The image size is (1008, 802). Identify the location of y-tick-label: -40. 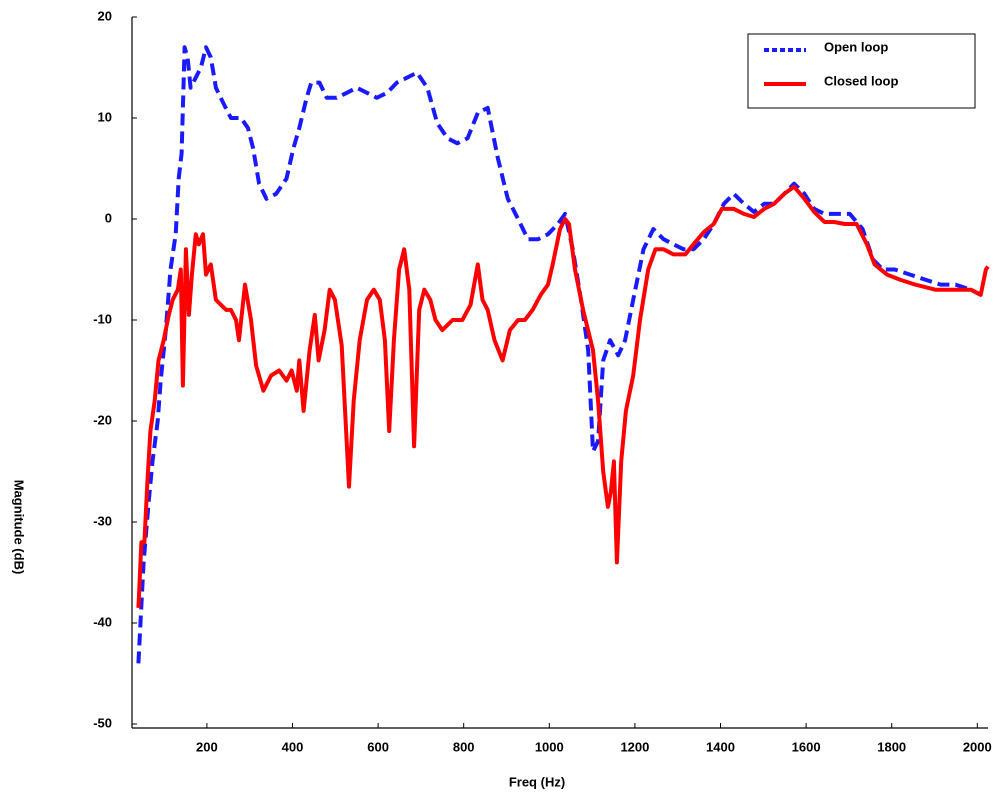
(102, 621).